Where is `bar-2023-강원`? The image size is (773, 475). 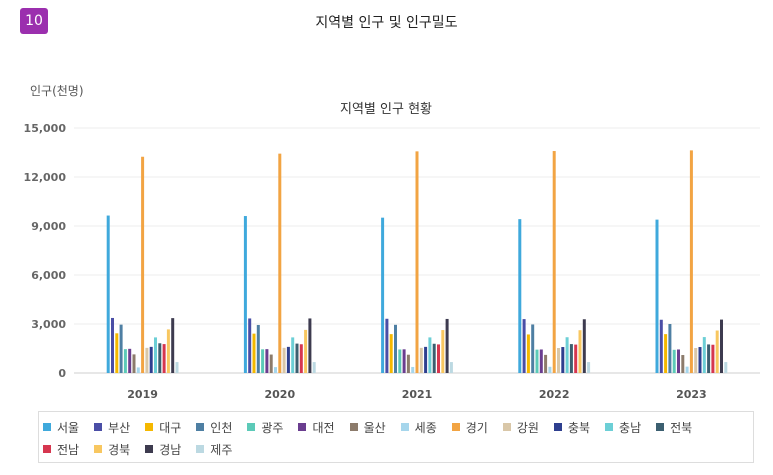
bar-2023-강원 is located at coordinates (696, 360).